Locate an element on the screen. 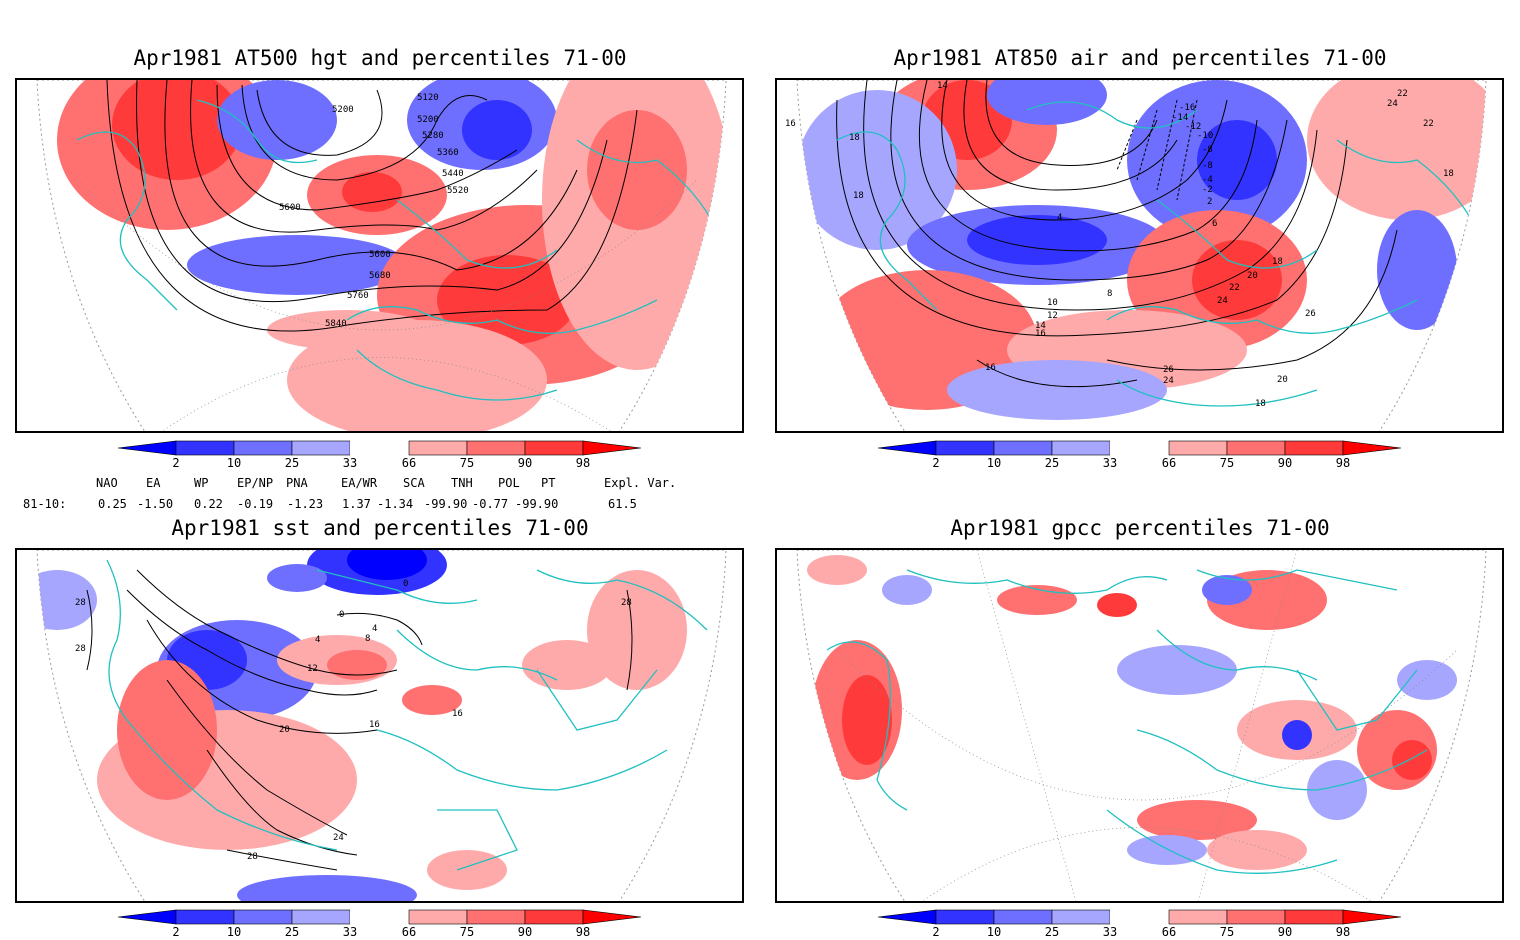 The image size is (1520, 940). idx-value: 1.37 is located at coordinates (356, 504).